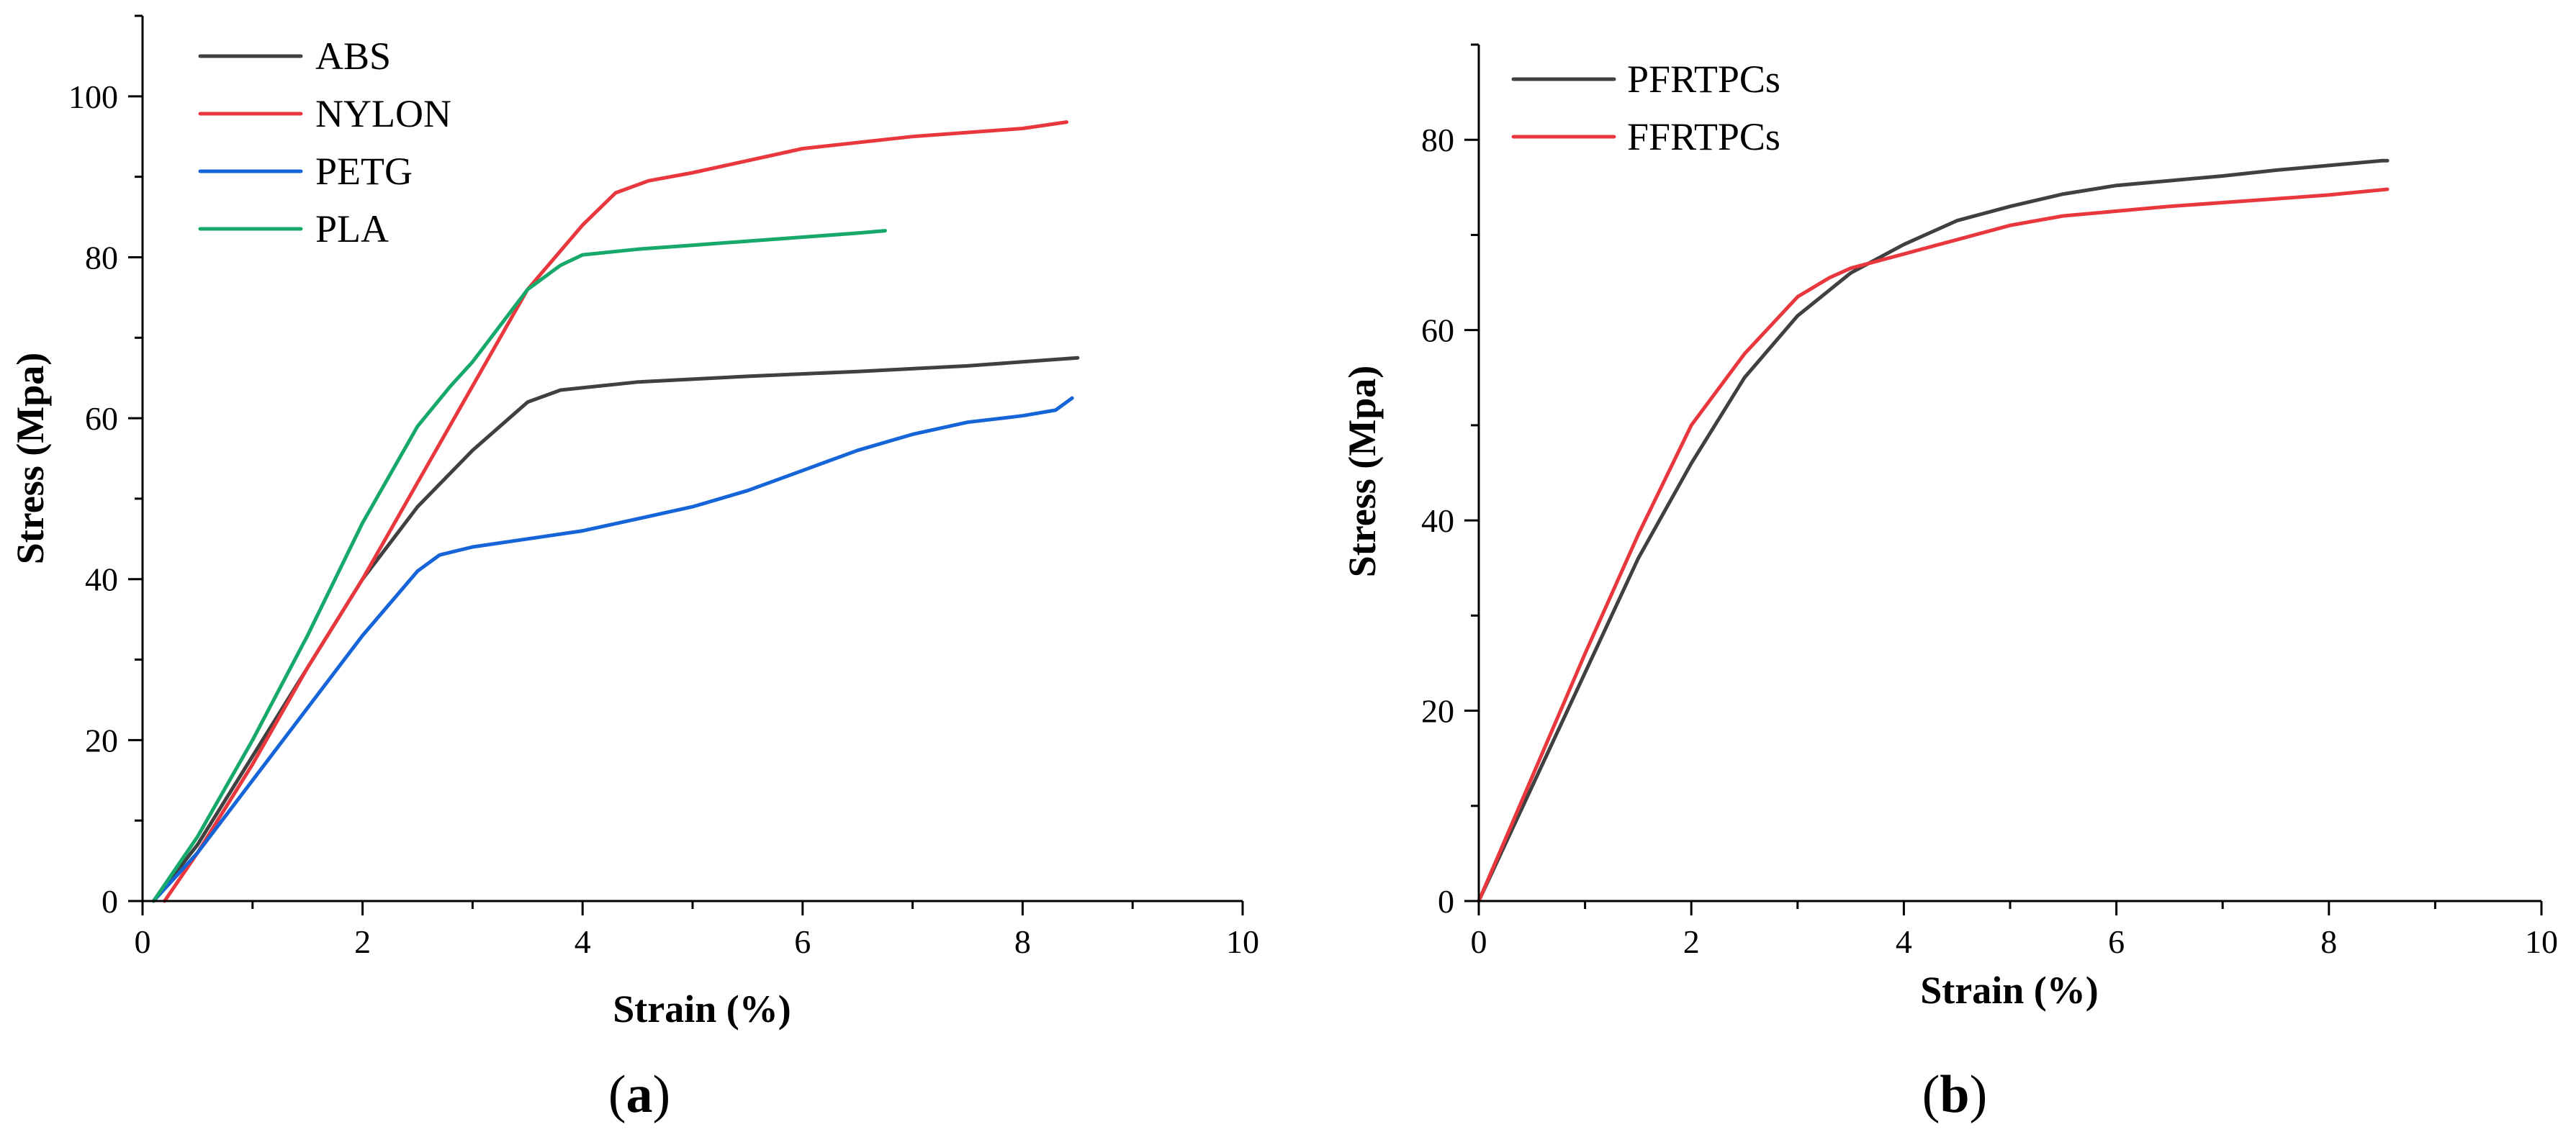 This screenshot has width=2576, height=1145. What do you see at coordinates (697, 931) in the screenshot?
I see `chart-a-x-ticks: 0 2 4 6 8 10` at bounding box center [697, 931].